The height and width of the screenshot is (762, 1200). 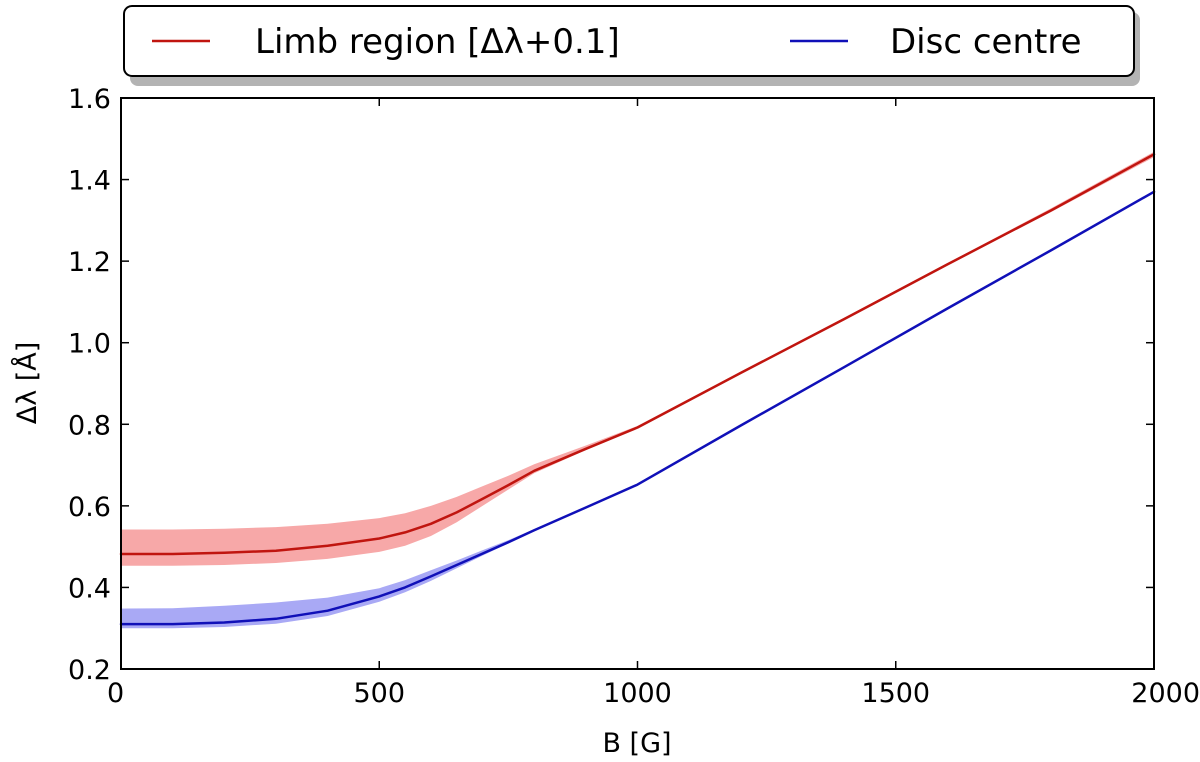 What do you see at coordinates (115, 693) in the screenshot?
I see `x-tick-label: 0` at bounding box center [115, 693].